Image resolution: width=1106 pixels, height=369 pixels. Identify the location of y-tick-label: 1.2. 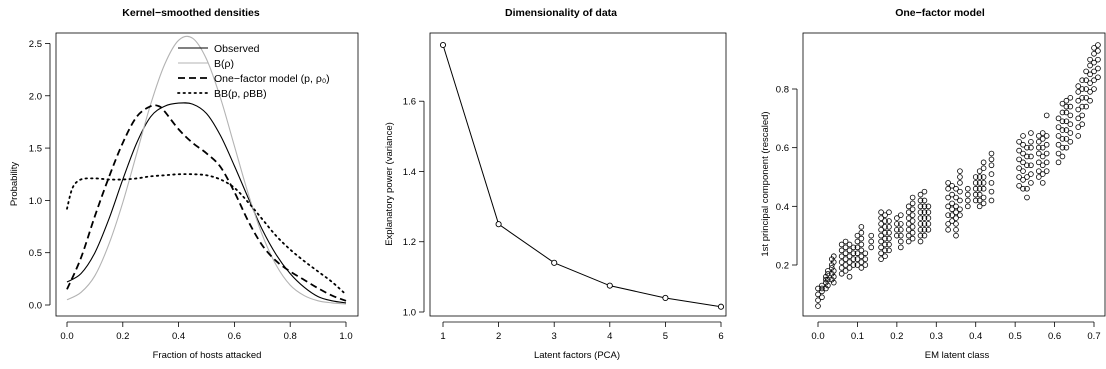
(409, 242).